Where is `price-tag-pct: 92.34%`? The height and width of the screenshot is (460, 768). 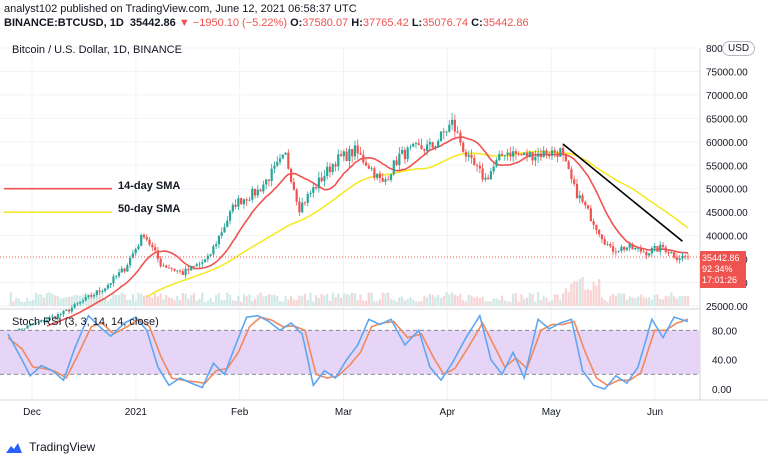 price-tag-pct: 92.34% is located at coordinates (717, 269).